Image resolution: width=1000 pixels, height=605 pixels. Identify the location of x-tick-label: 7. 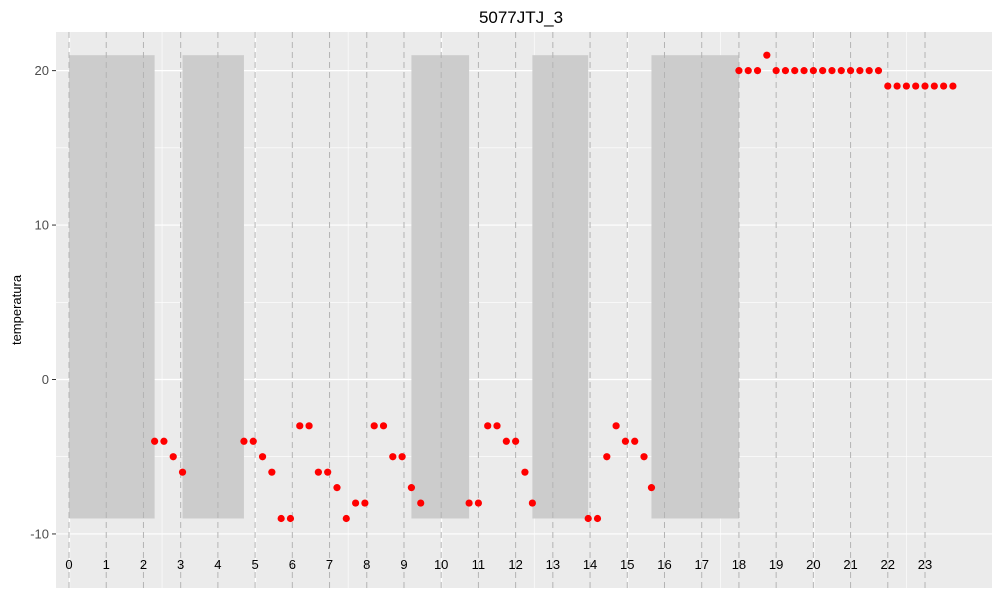
(329, 564).